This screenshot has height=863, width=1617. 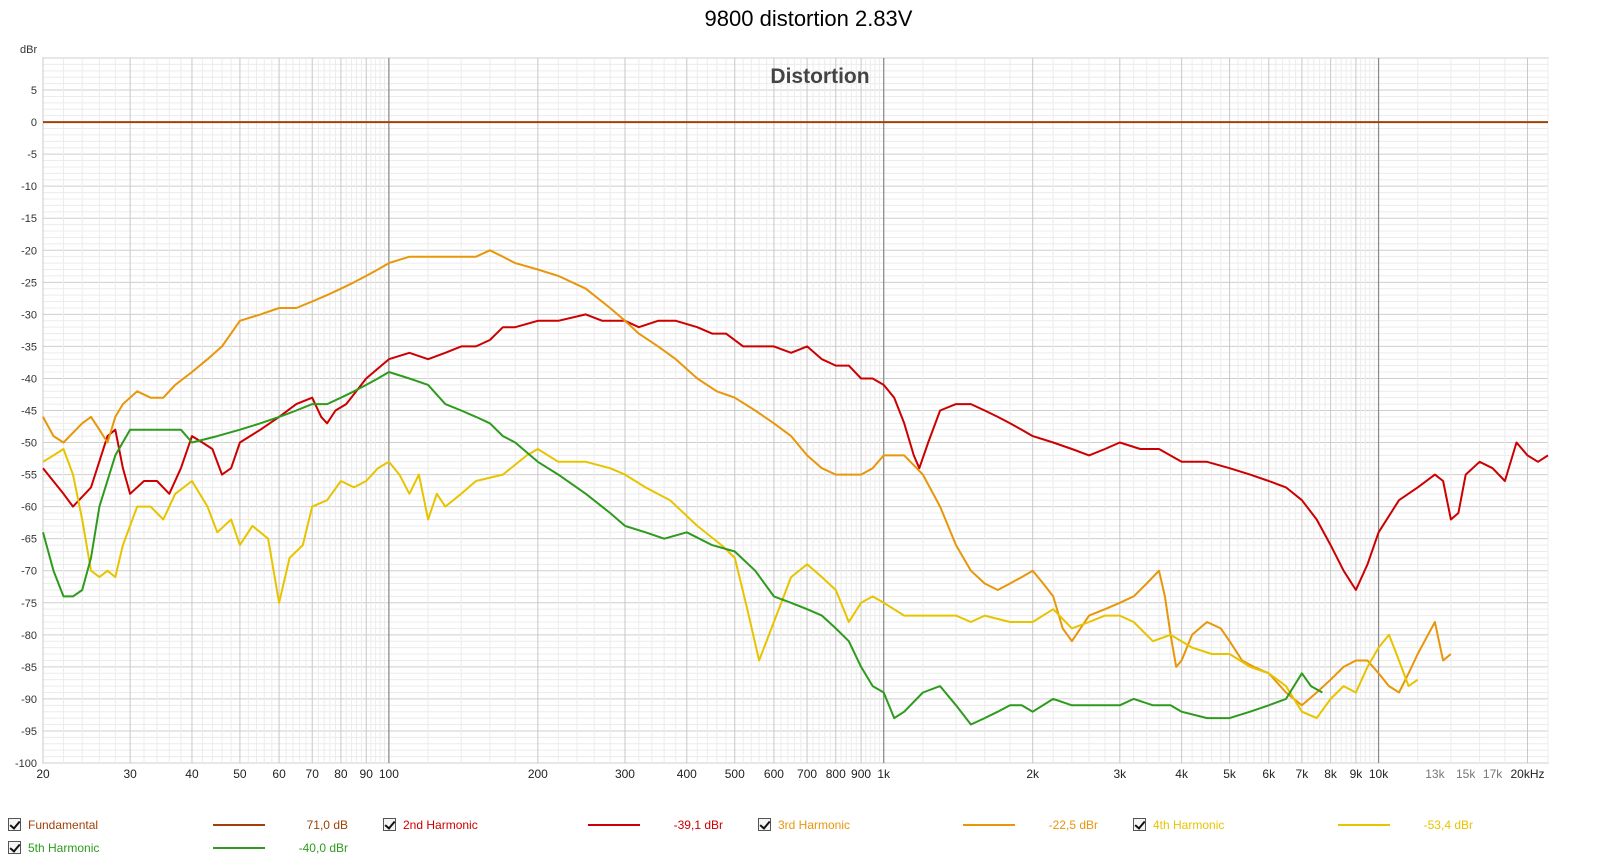 I want to click on x-tick-label: 70, so click(x=313, y=774).